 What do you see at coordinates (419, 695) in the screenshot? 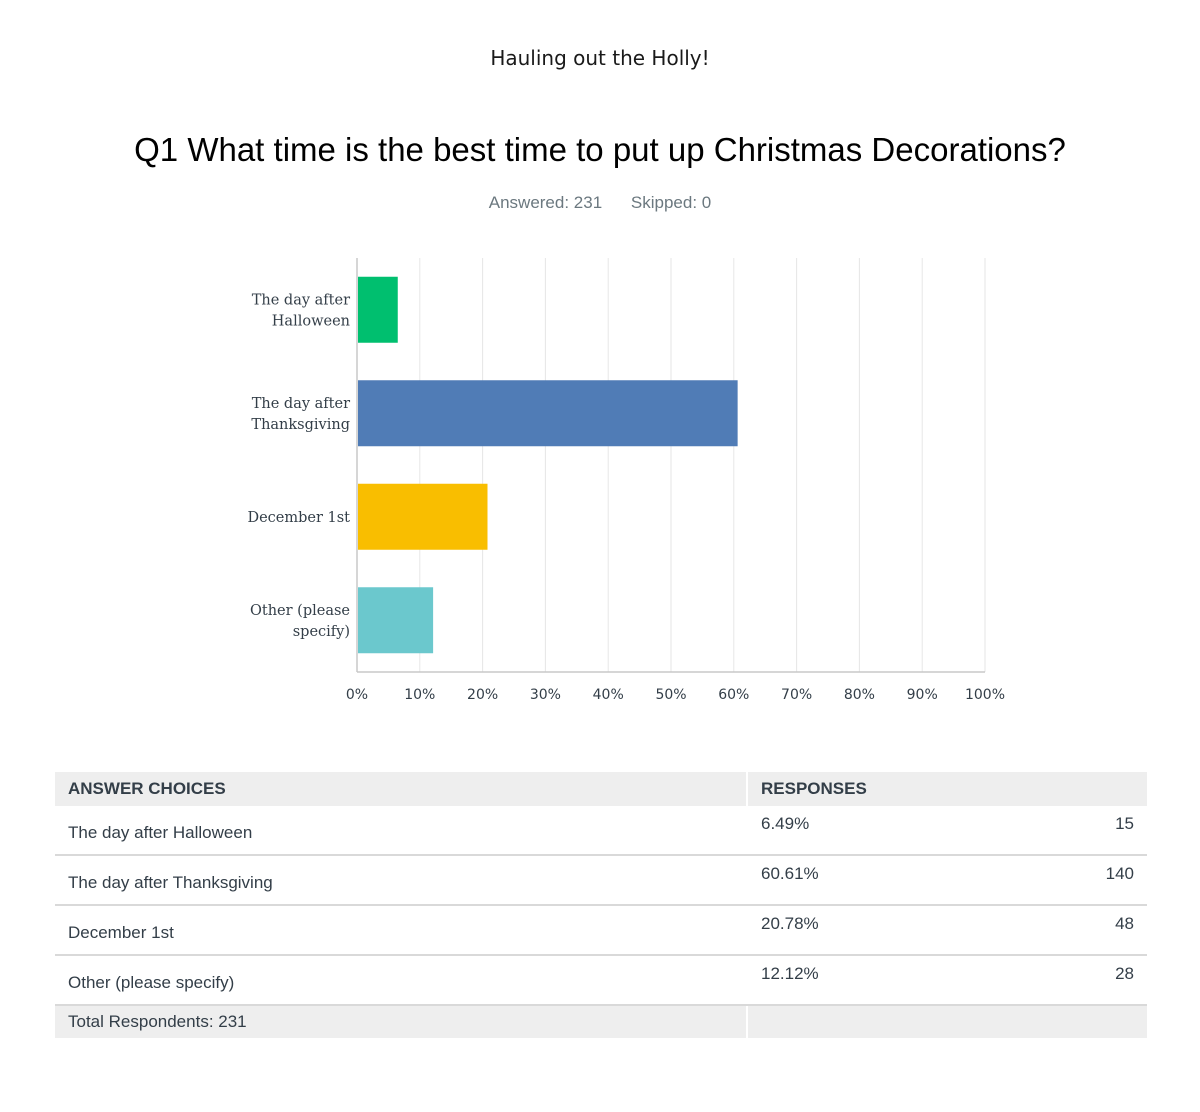
I see `x-tick-label: 10%` at bounding box center [419, 695].